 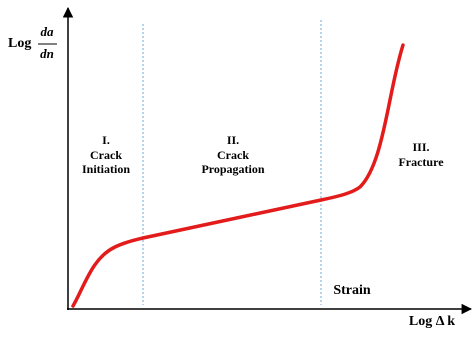 What do you see at coordinates (432, 321) in the screenshot?
I see `x-axis-label: Log Δ k` at bounding box center [432, 321].